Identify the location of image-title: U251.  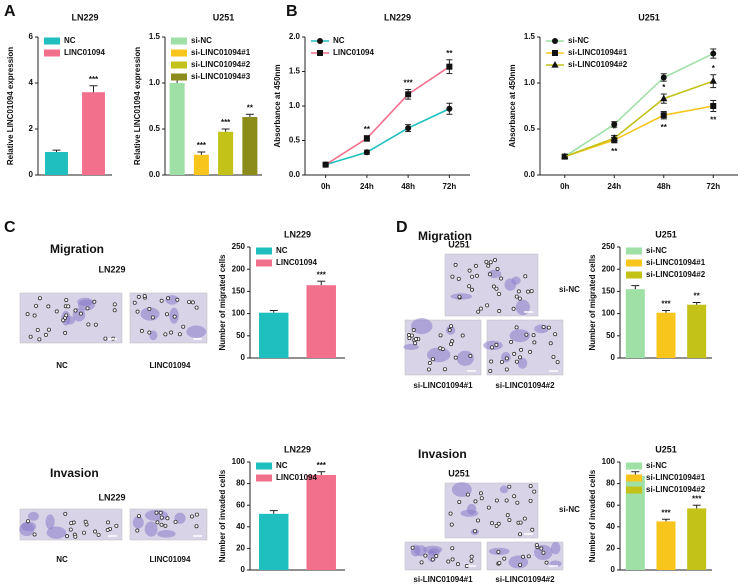
(459, 473).